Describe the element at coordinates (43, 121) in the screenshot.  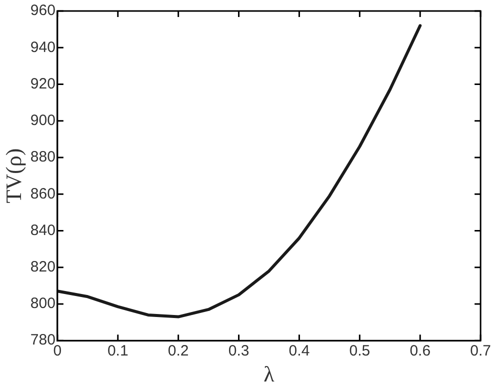
I see `y-tick-label: 900` at that location.